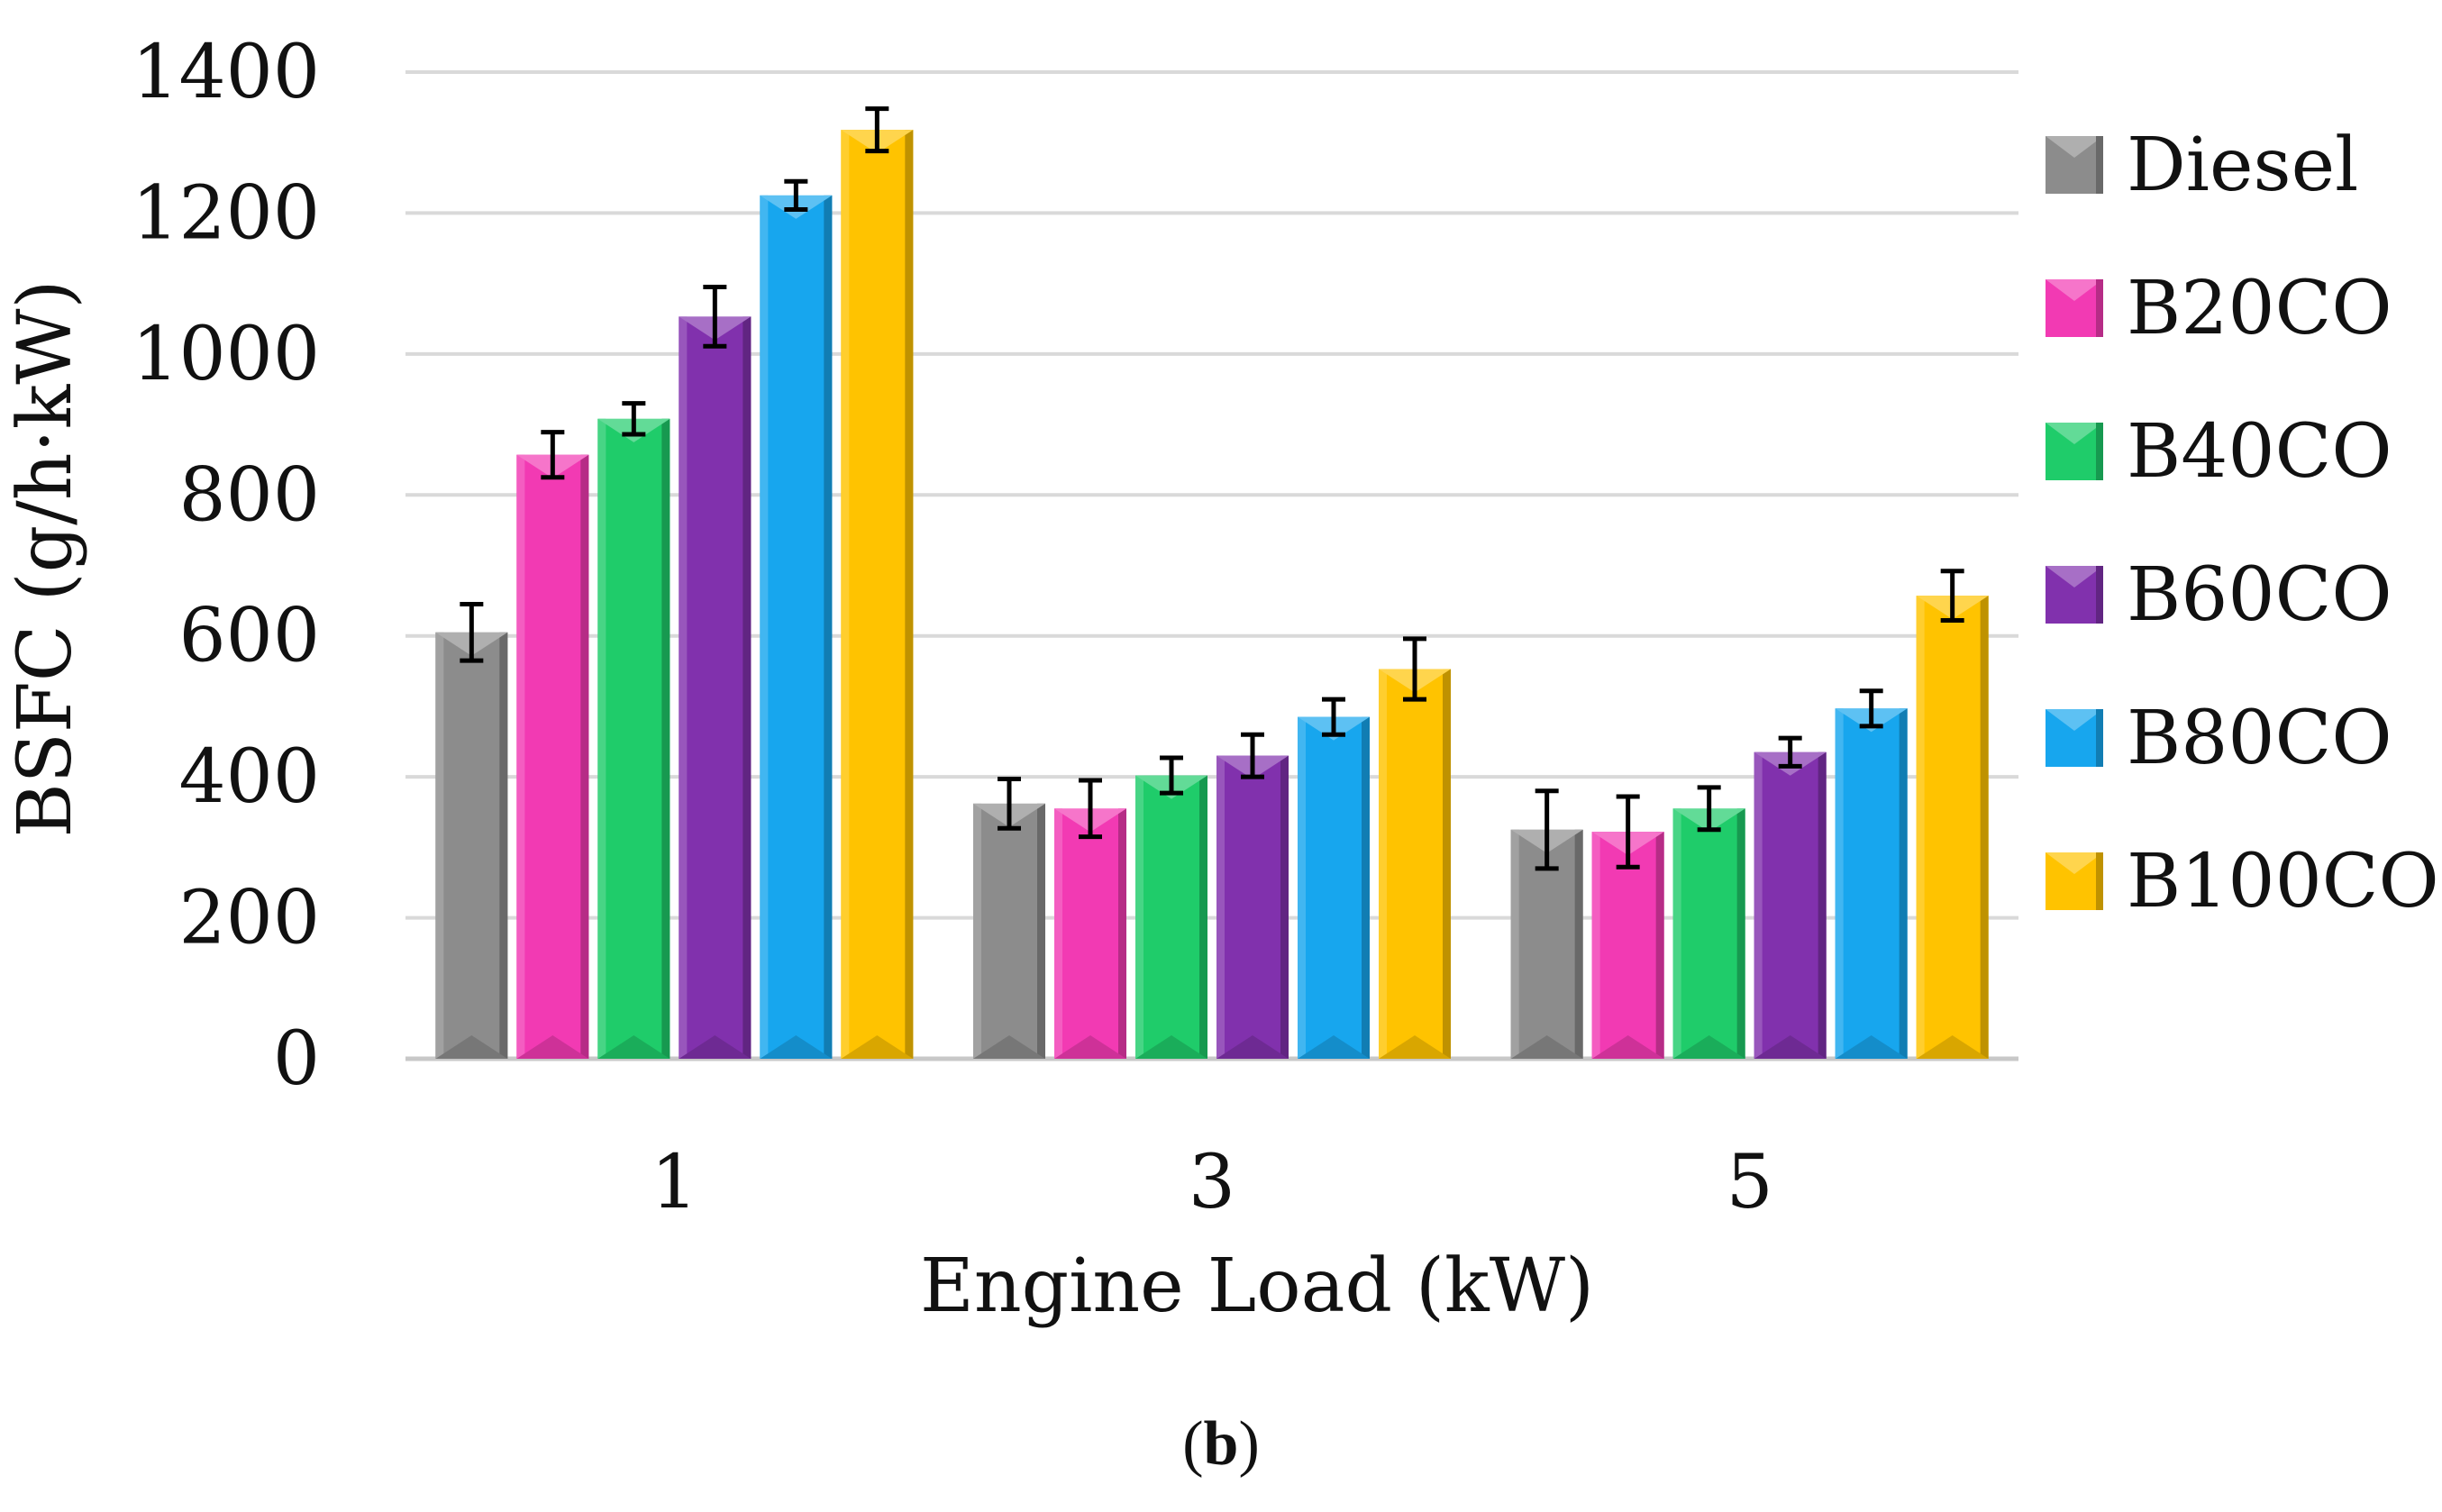 The width and height of the screenshot is (2442, 1512). What do you see at coordinates (2219, 738) in the screenshot?
I see `legend-item: B80CO` at bounding box center [2219, 738].